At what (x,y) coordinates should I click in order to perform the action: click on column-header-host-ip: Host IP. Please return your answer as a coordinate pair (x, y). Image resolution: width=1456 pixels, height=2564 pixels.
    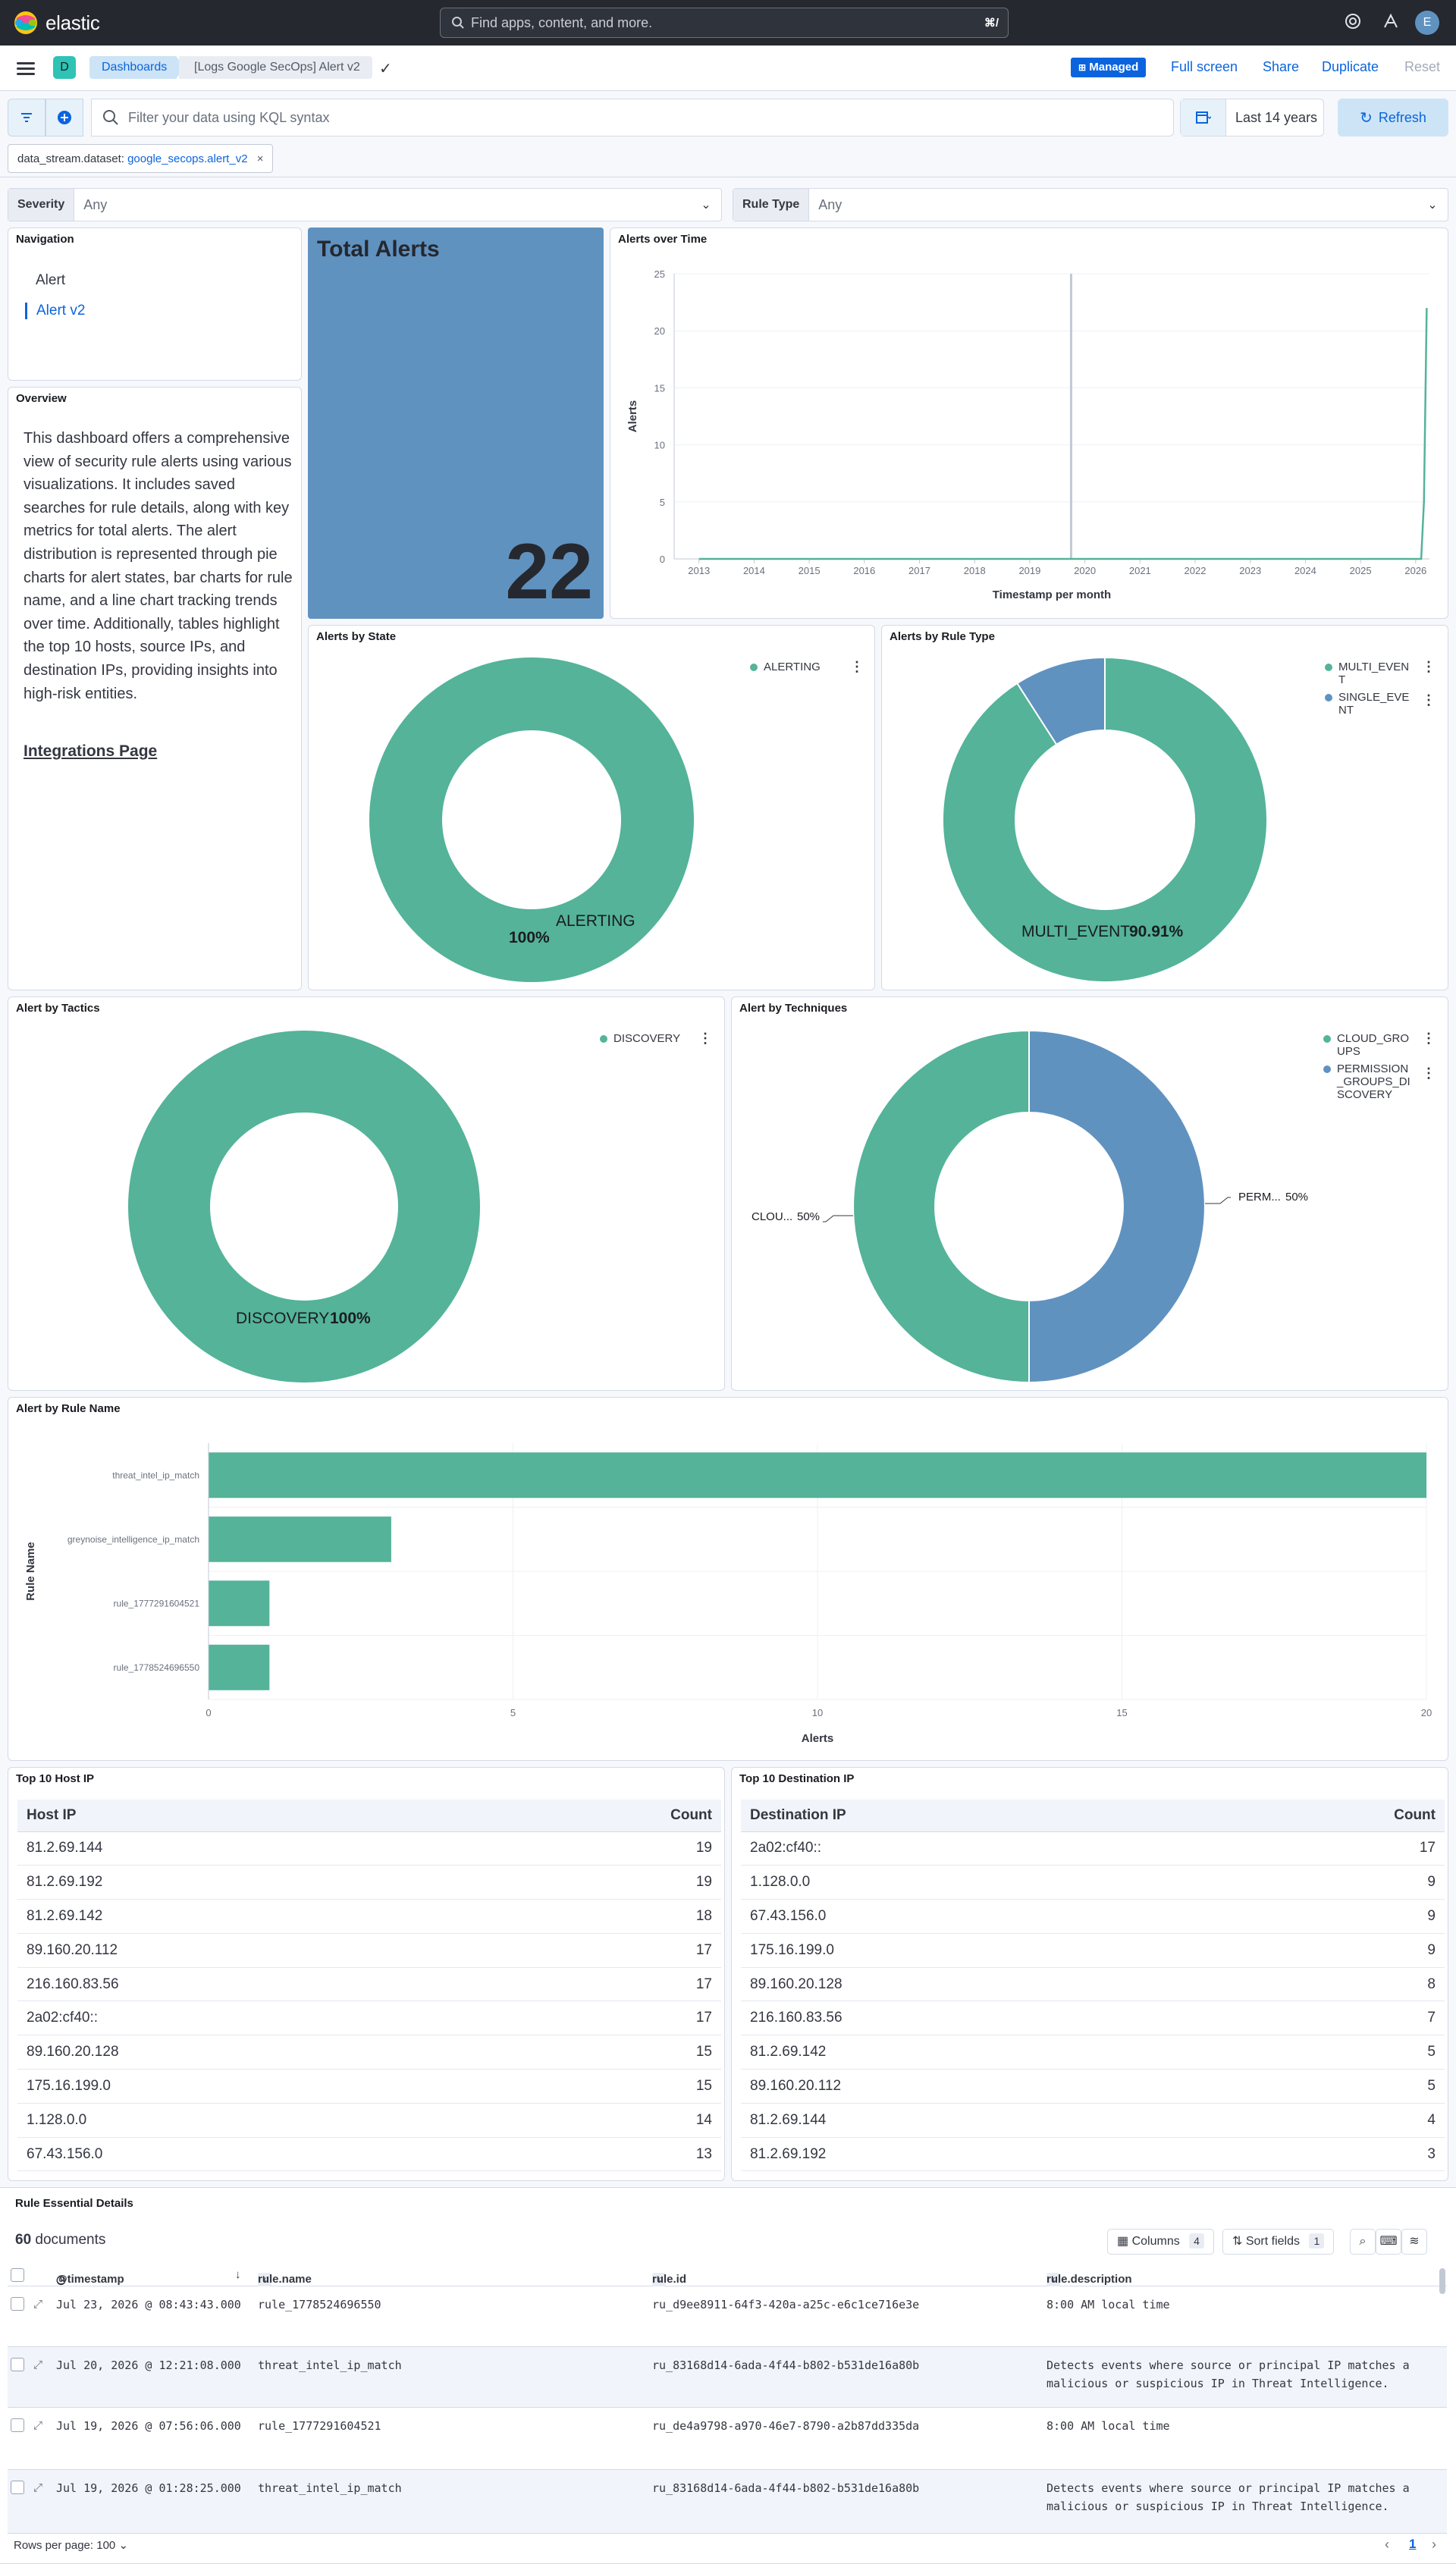
    Looking at the image, I should click on (245, 1816).